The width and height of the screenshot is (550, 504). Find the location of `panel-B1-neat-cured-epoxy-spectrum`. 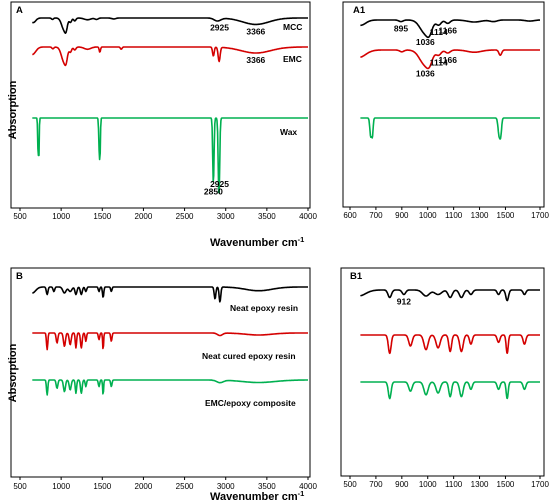

panel-B1-neat-cured-epoxy-spectrum is located at coordinates (450, 344).